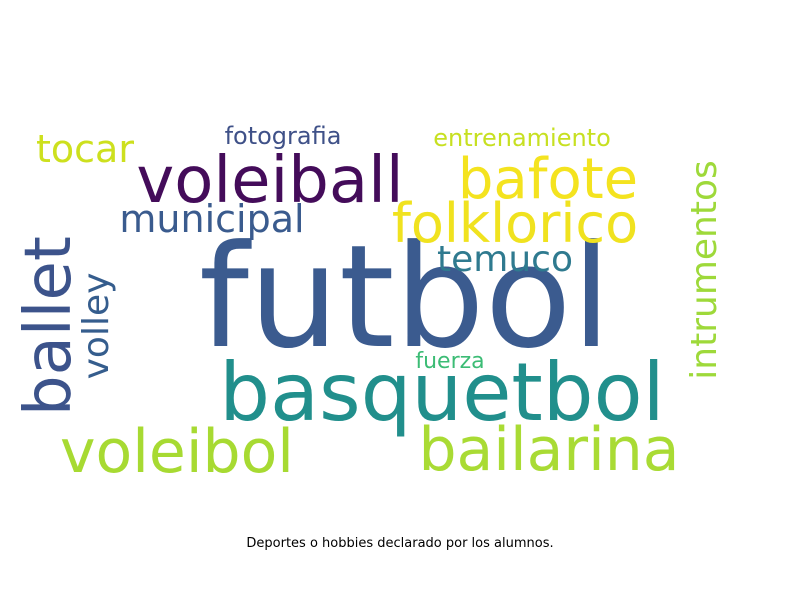  Describe the element at coordinates (449, 361) in the screenshot. I see `word-fuerza: fuerza` at that location.